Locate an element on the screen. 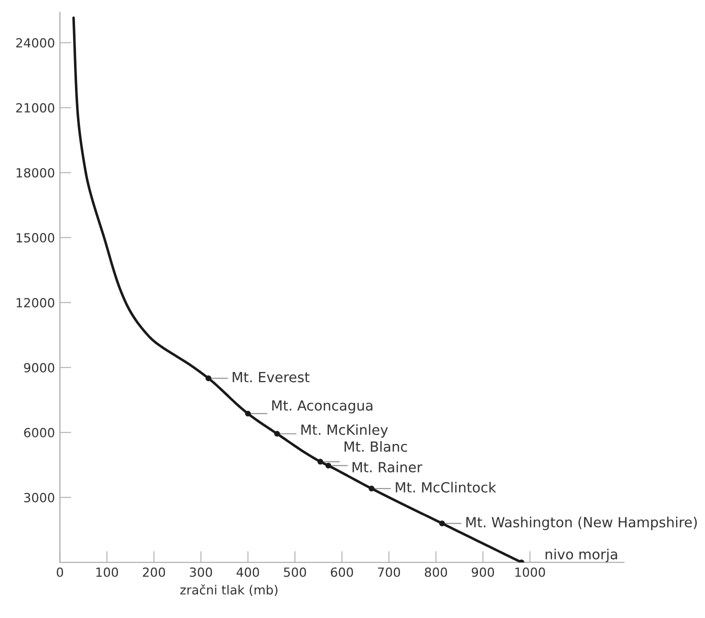  y-tick-label: 9000 is located at coordinates (39, 367).